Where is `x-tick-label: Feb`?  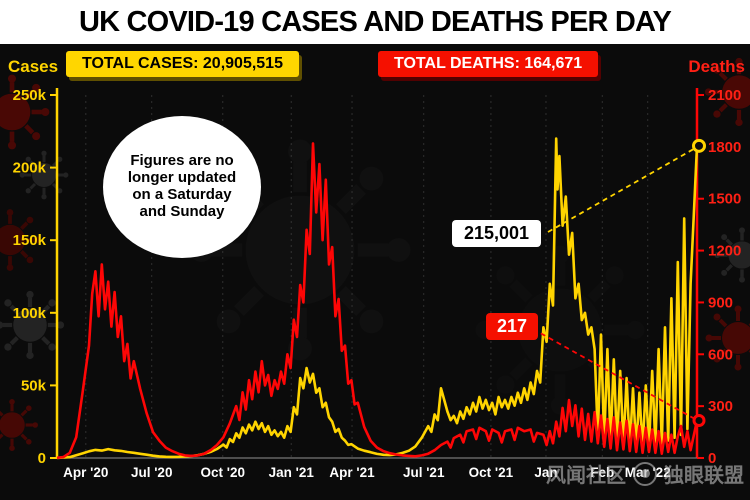 x-tick-label: Feb is located at coordinates (602, 472).